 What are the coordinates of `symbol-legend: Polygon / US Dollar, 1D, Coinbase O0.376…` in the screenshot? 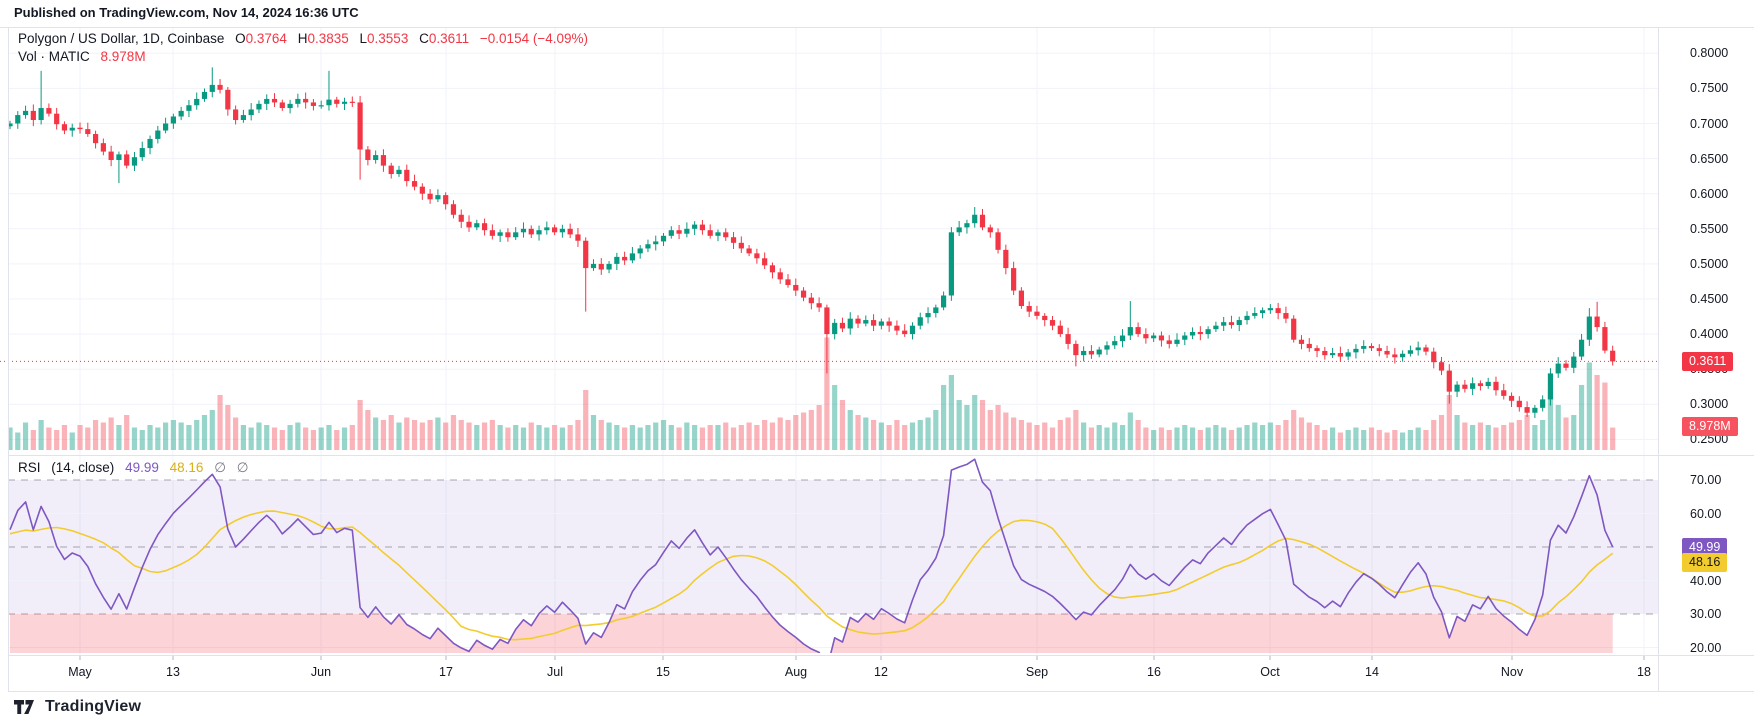 It's located at (303, 38).